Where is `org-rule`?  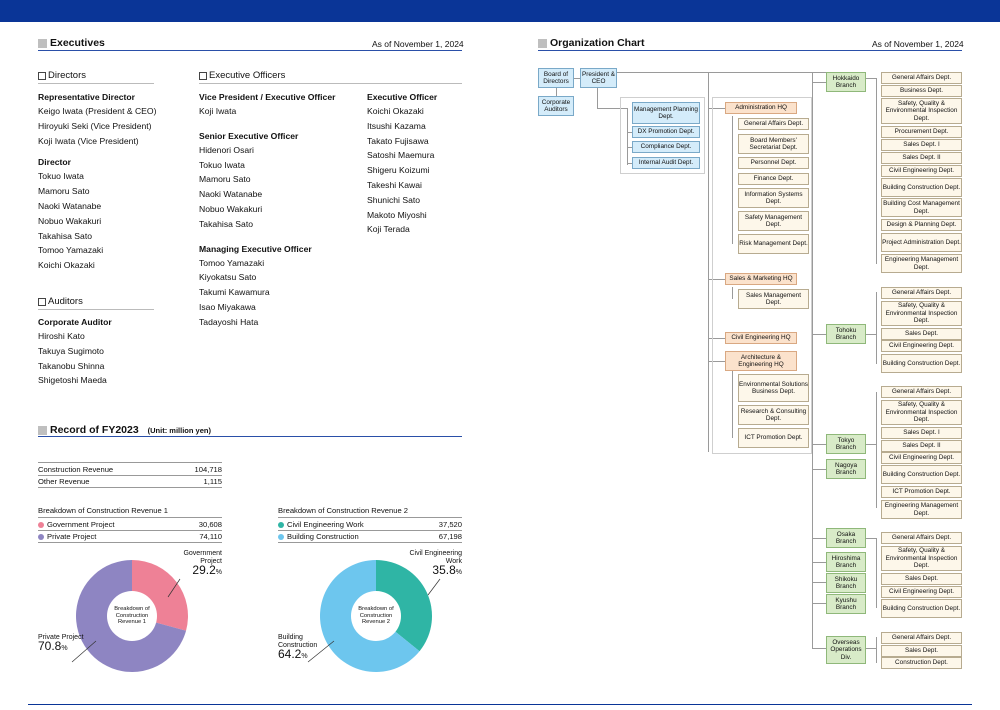
org-rule is located at coordinates (750, 50).